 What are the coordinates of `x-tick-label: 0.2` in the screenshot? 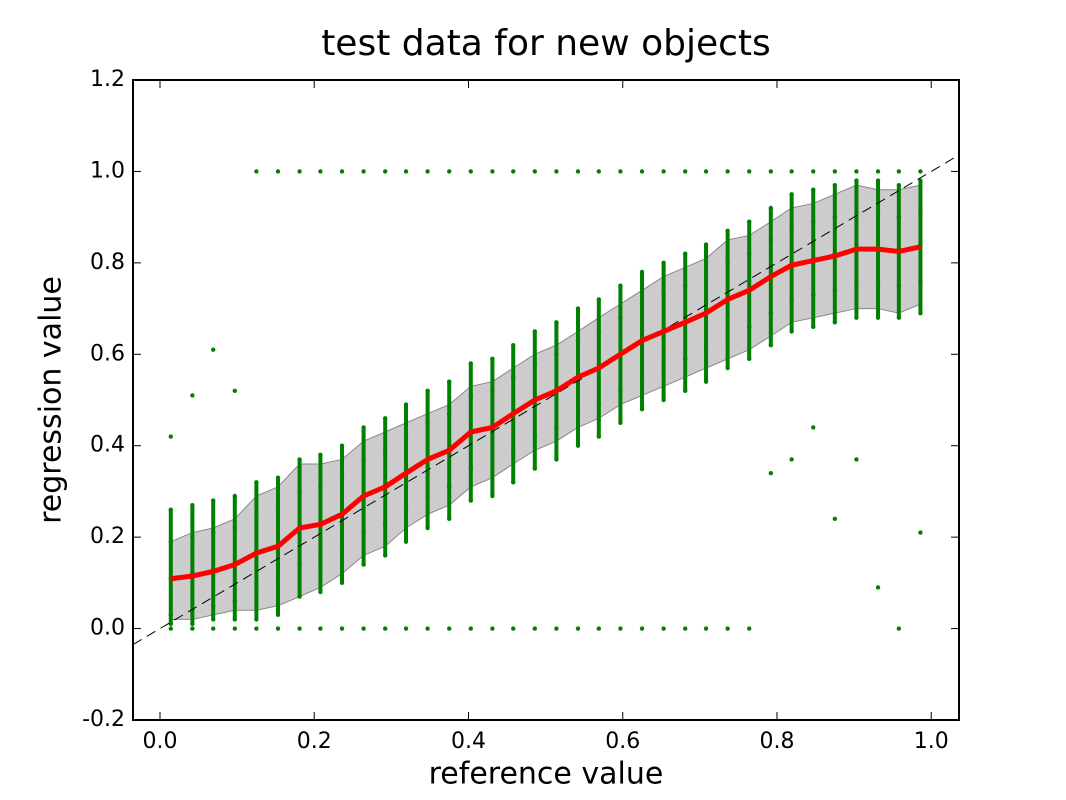 It's located at (314, 741).